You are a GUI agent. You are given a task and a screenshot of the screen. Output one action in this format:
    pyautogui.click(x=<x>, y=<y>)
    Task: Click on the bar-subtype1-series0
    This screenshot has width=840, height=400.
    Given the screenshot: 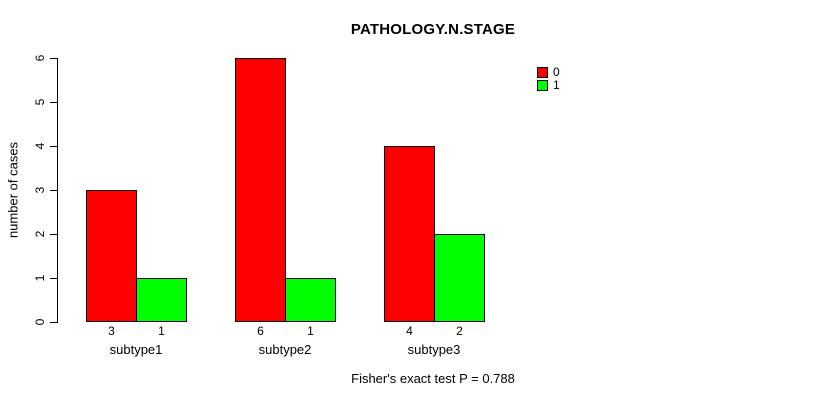 What is the action you would take?
    pyautogui.click(x=111, y=256)
    